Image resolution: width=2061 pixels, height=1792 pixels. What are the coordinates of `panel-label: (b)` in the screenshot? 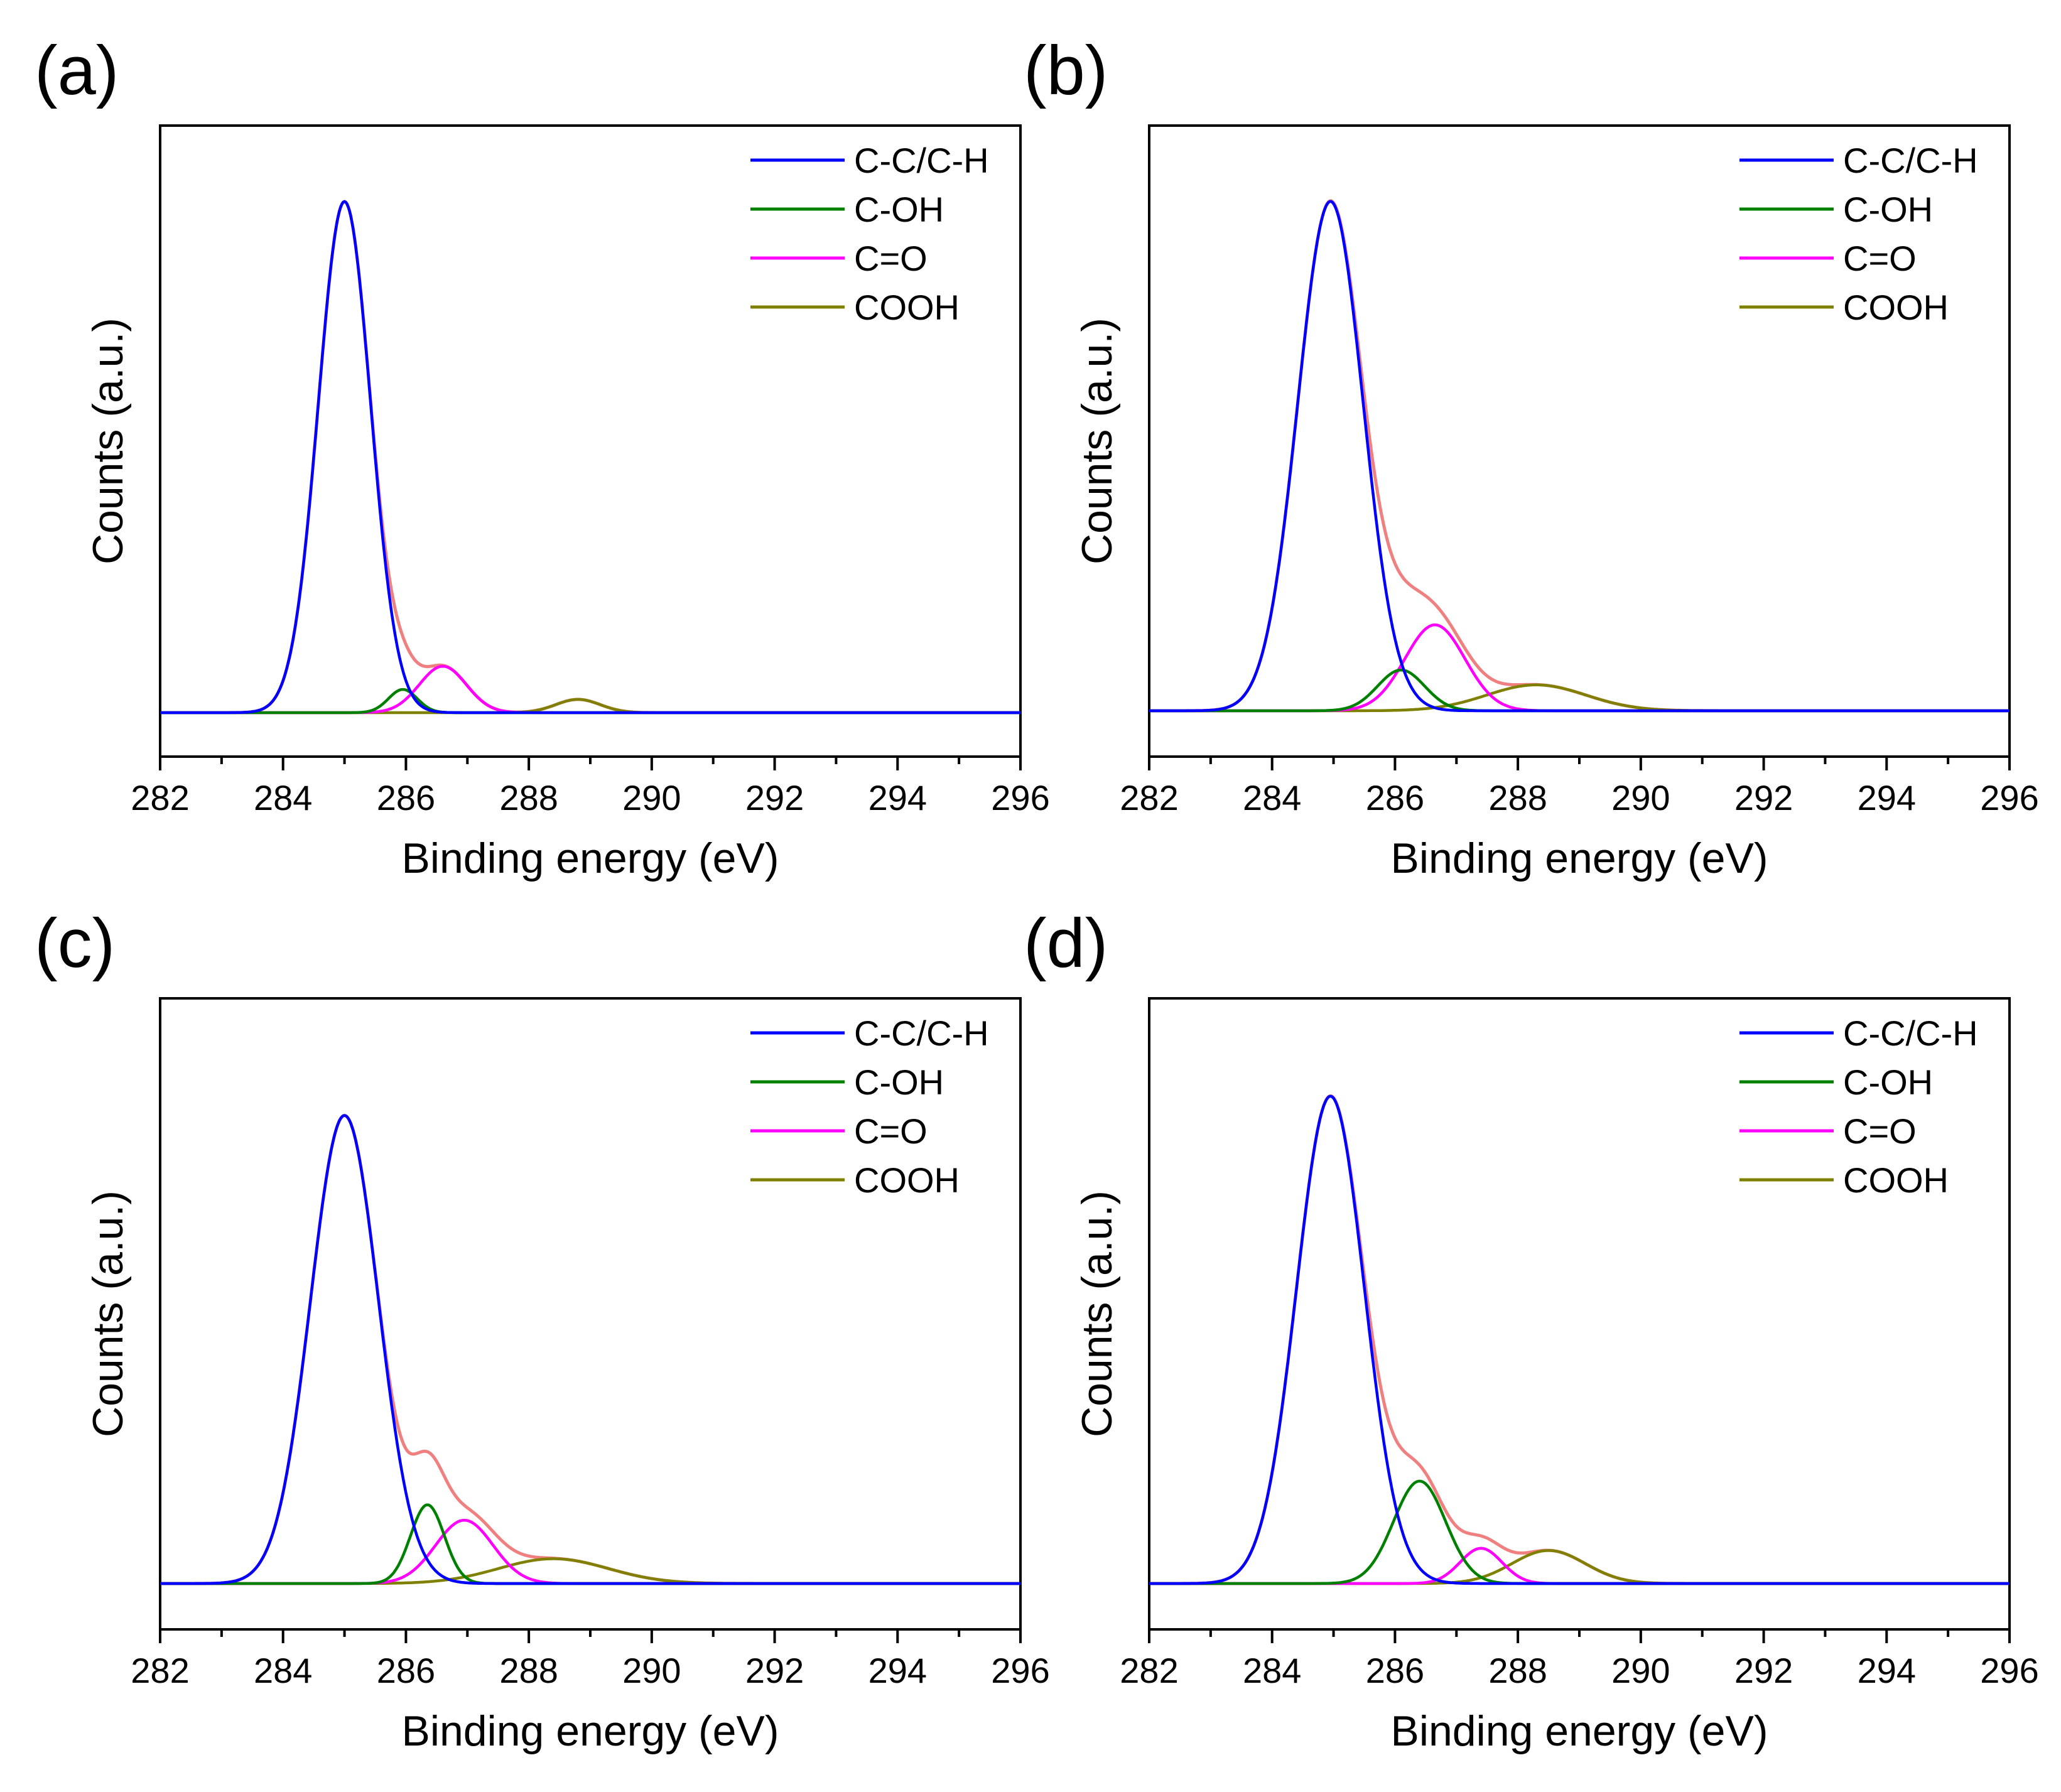 It's located at (1066, 70).